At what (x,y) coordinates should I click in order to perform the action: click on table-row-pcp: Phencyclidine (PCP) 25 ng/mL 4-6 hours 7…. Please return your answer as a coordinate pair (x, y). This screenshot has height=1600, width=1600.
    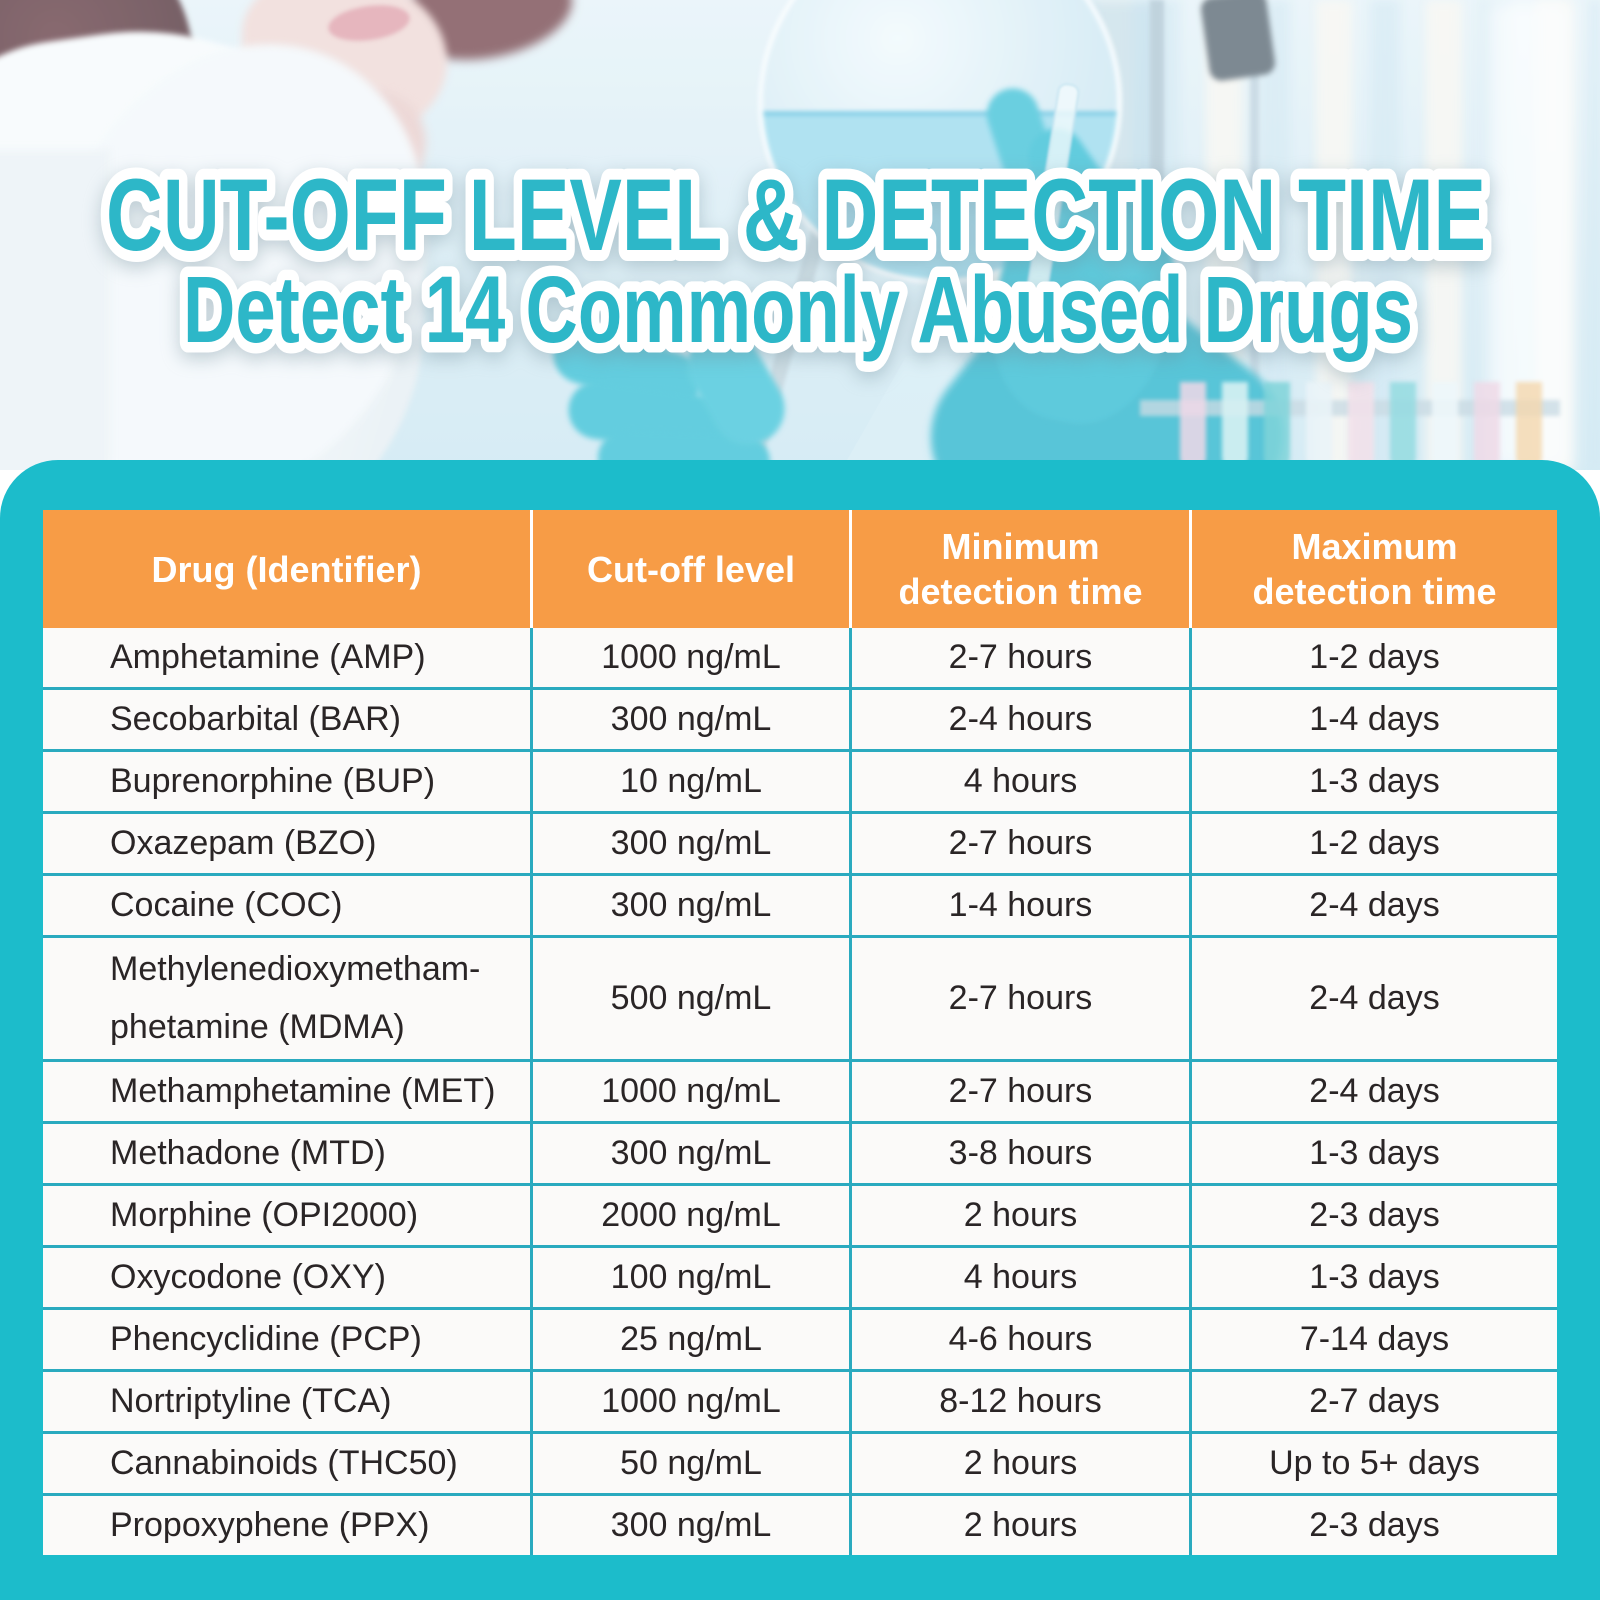
    Looking at the image, I should click on (800, 1339).